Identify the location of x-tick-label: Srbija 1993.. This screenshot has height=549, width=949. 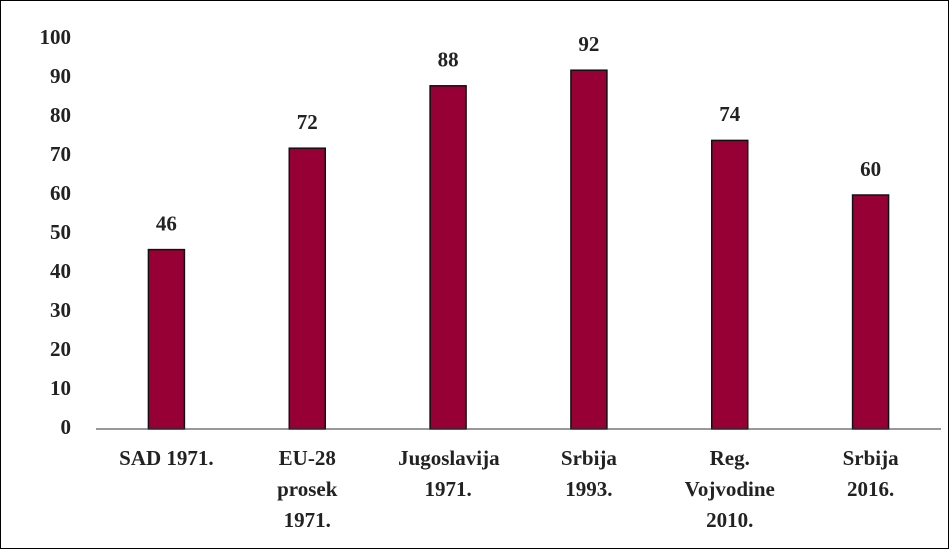
(588, 473).